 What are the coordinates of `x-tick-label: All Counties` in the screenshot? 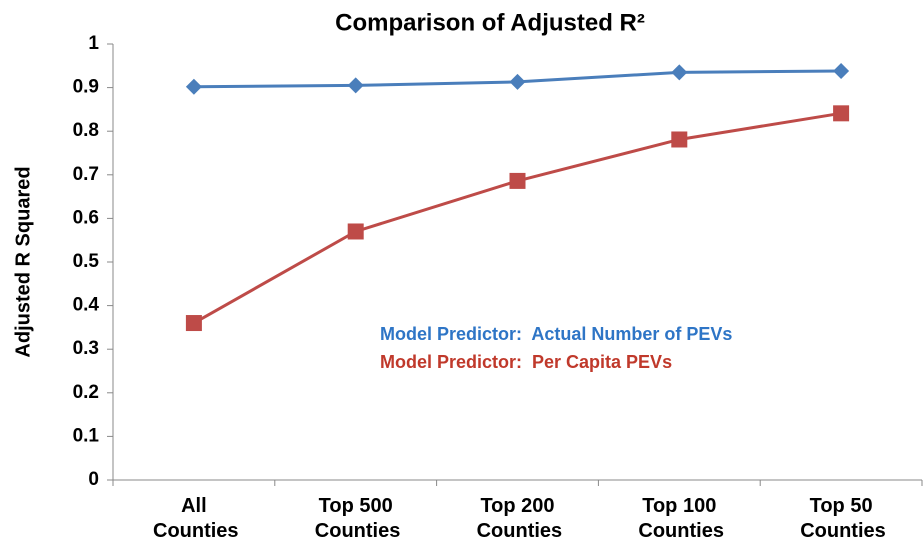 It's located at (196, 518).